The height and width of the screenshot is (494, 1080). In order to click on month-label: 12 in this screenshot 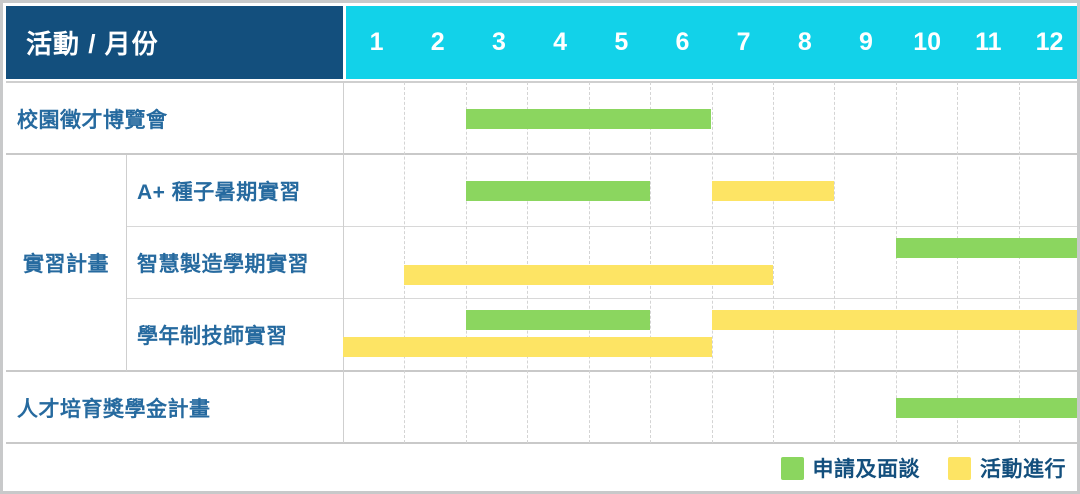, I will do `click(1049, 42)`.